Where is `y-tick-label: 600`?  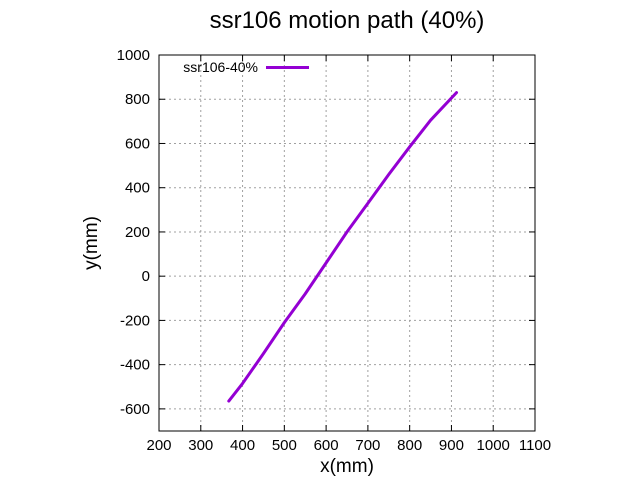
y-tick-label: 600 is located at coordinates (137, 143).